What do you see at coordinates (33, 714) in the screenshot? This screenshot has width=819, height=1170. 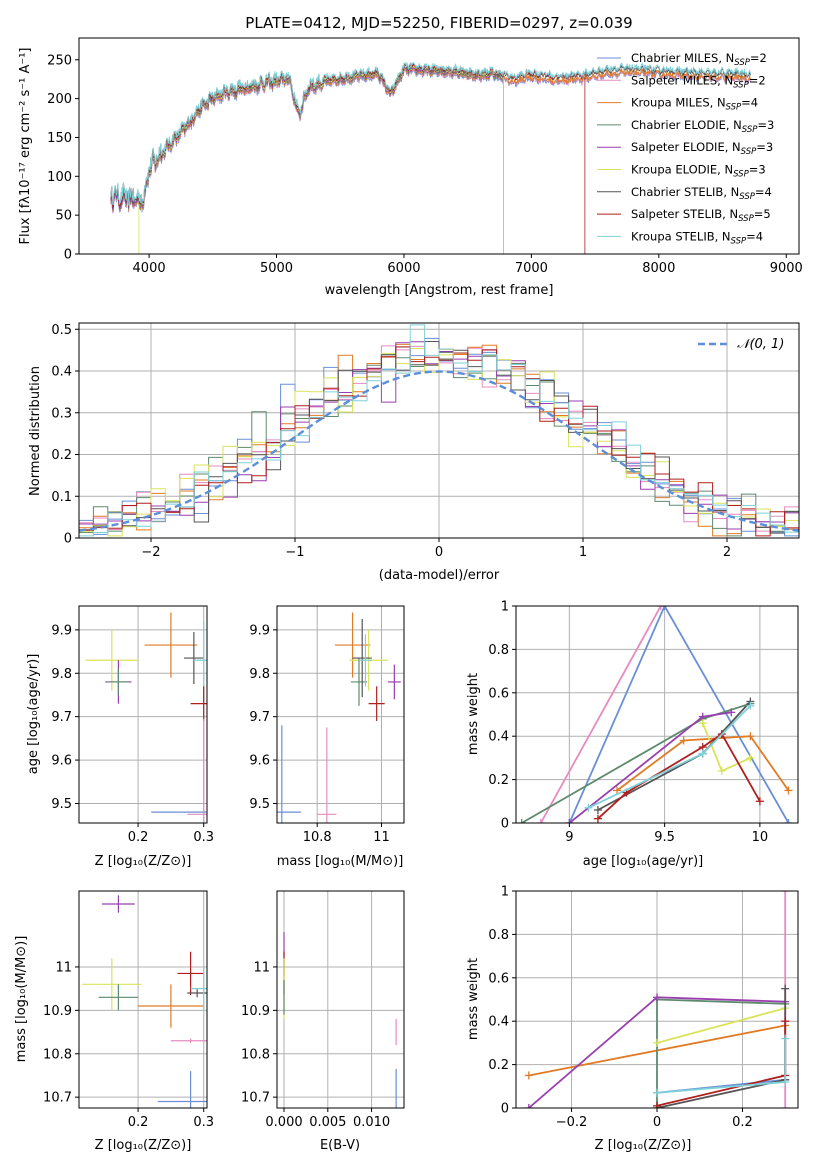 I see `z-age-ylabel: age [log₁₀(age/yr)]` at bounding box center [33, 714].